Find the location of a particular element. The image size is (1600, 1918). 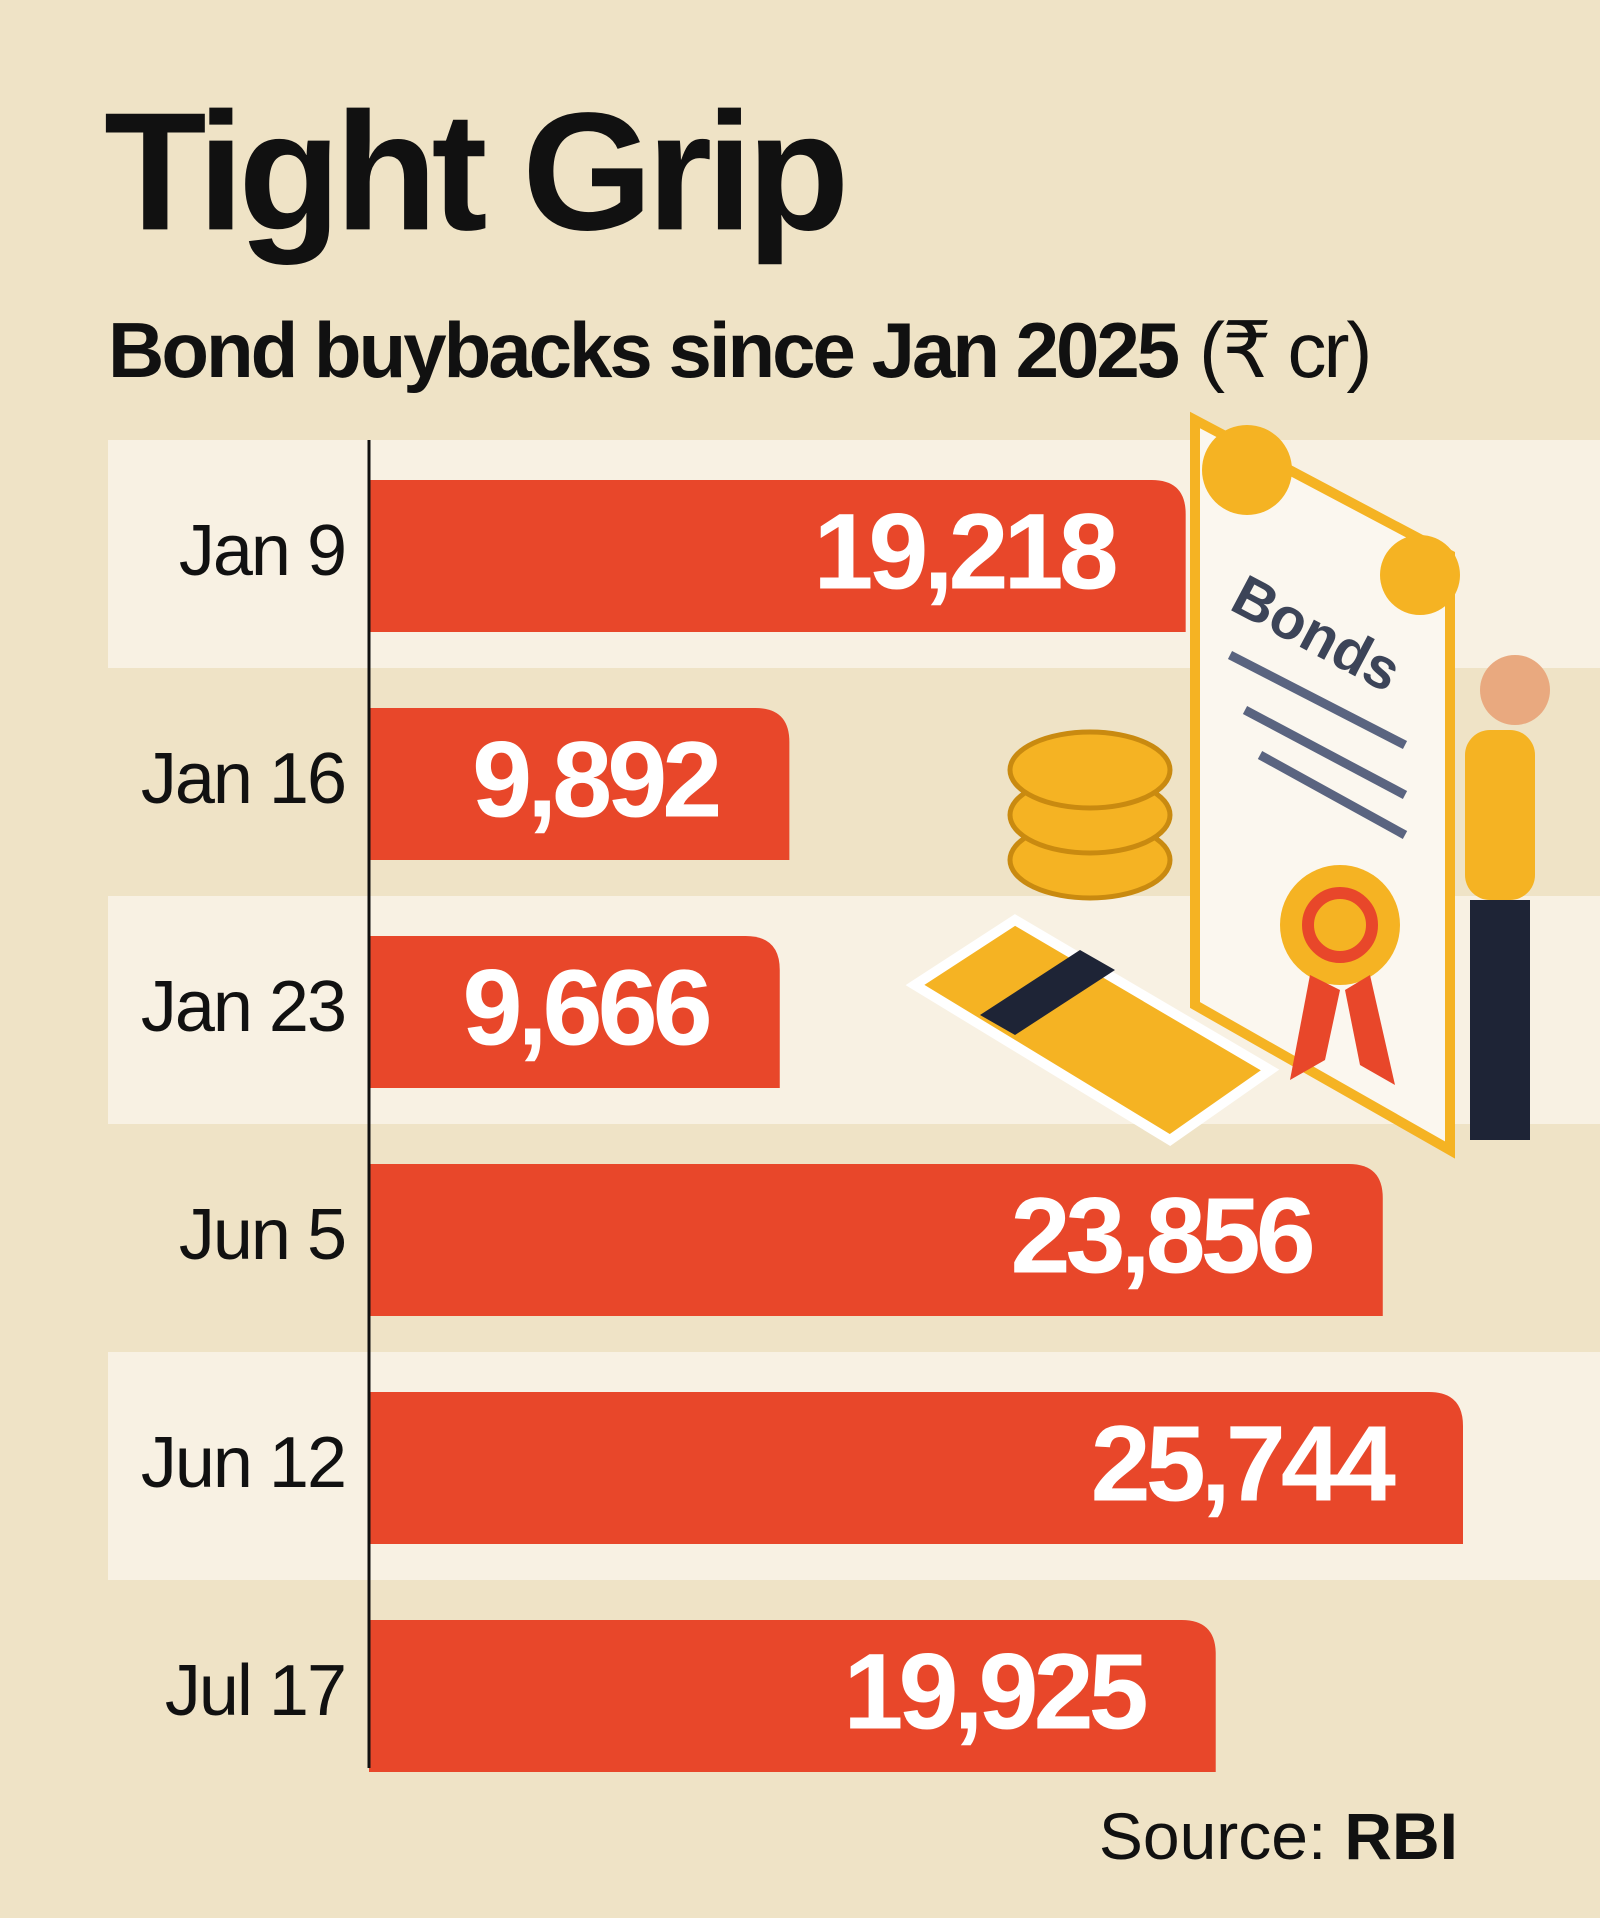

y-tick-label: Jan 23 is located at coordinates (243, 1007).